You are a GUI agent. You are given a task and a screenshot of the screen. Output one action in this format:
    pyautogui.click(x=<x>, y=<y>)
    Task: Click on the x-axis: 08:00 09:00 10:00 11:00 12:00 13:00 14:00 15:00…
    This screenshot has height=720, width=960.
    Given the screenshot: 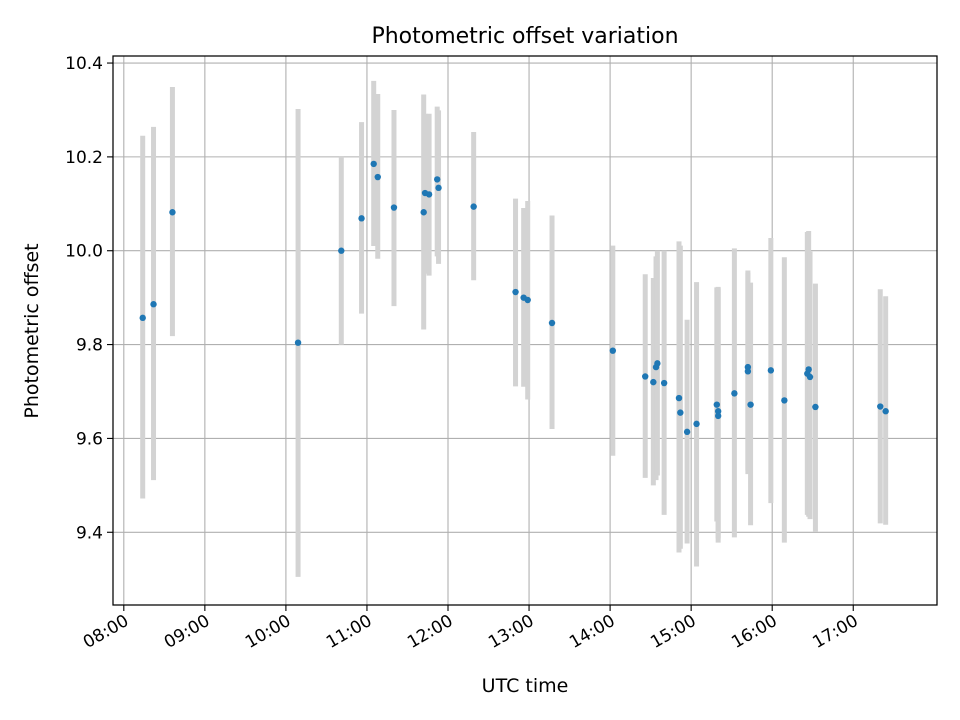 What is the action you would take?
    pyautogui.click(x=471, y=629)
    